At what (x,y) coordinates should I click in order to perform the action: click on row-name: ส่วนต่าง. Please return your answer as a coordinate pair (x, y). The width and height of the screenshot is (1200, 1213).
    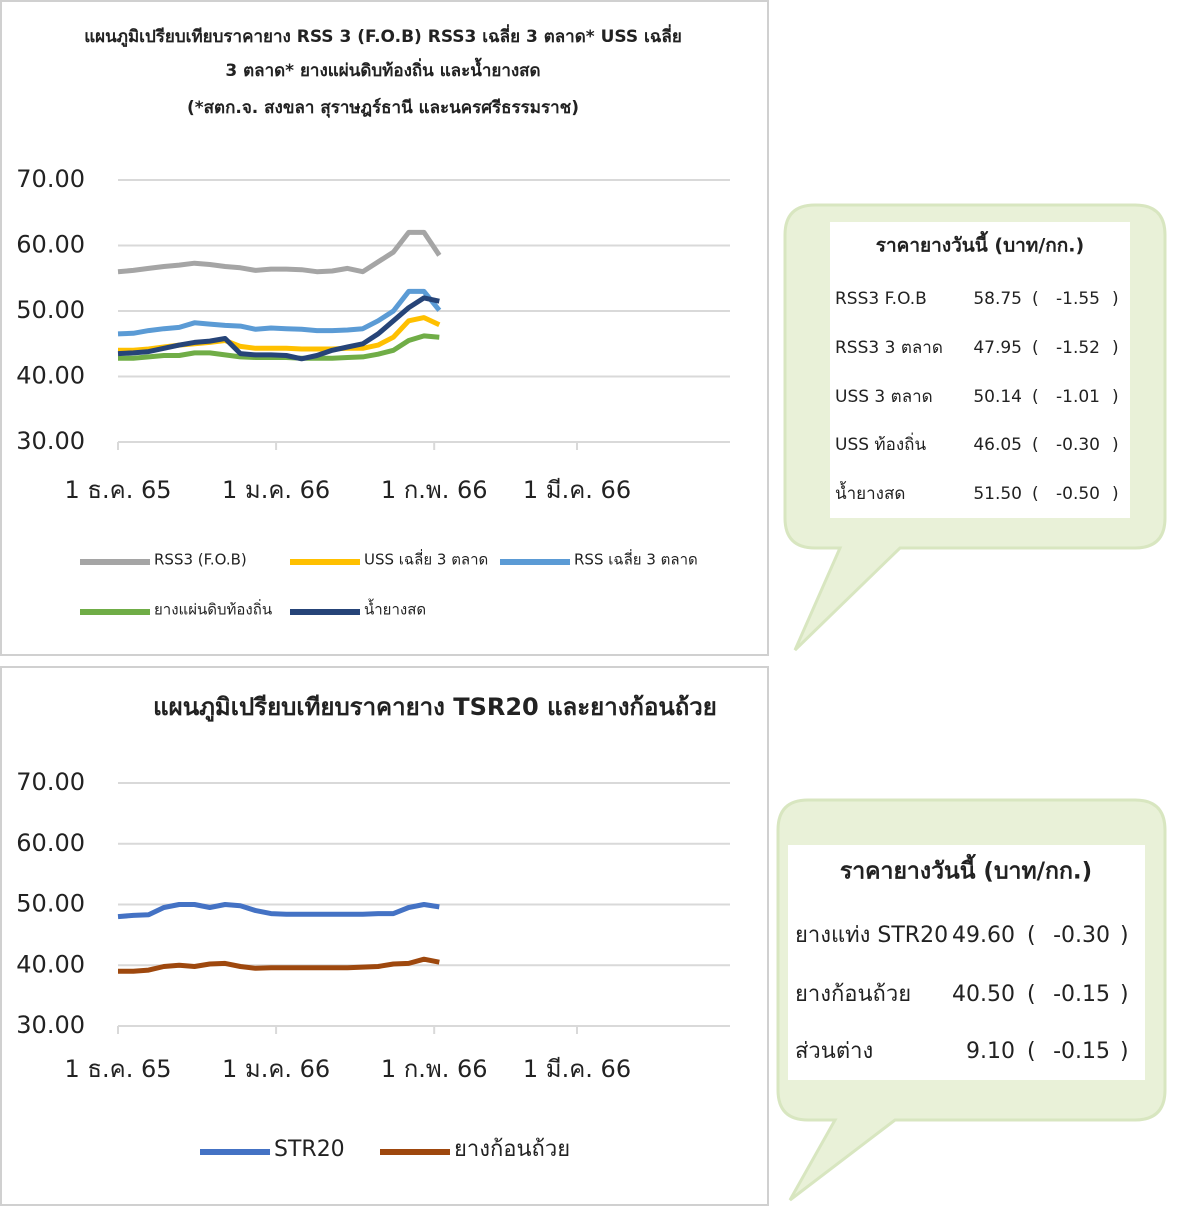
    Looking at the image, I should click on (834, 1051).